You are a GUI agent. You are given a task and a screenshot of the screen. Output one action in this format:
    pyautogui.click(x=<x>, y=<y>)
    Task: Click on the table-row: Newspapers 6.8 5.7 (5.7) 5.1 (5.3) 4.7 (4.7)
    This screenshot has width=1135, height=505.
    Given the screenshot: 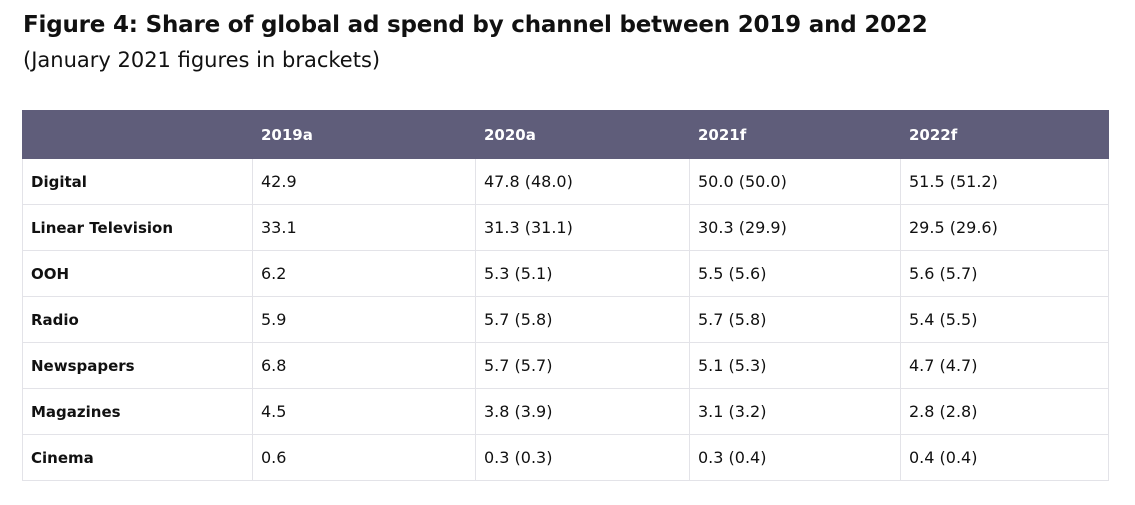 What is the action you would take?
    pyautogui.click(x=565, y=365)
    